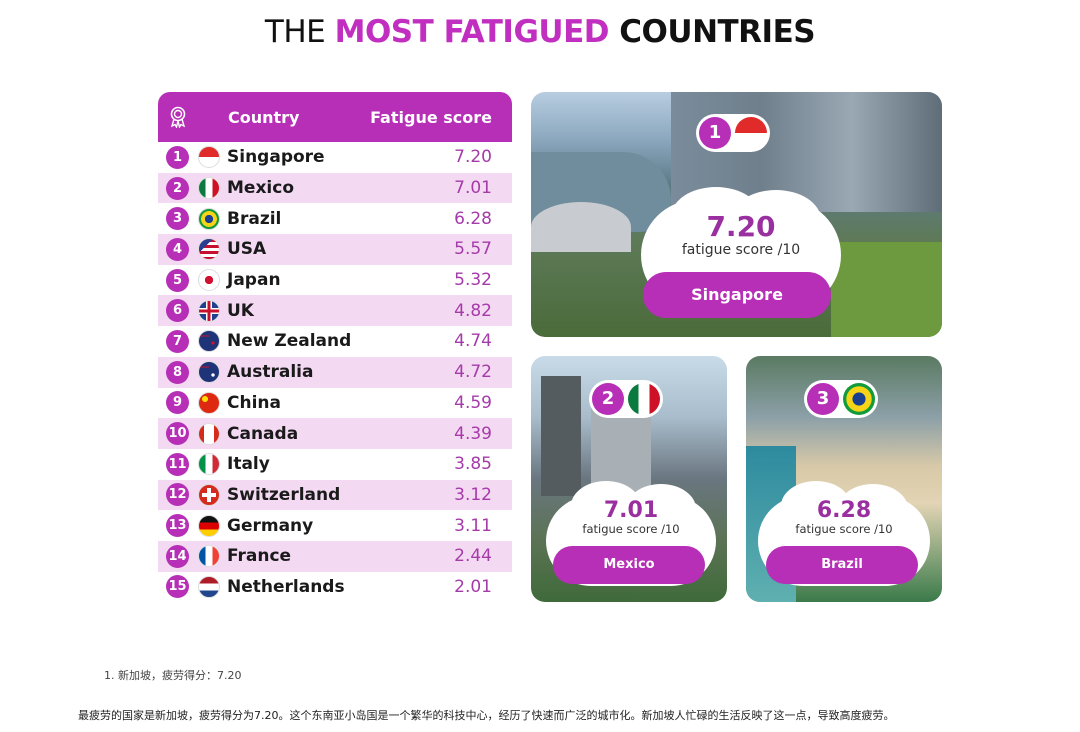  What do you see at coordinates (473, 525) in the screenshot?
I see `fatigue-score: 3.11` at bounding box center [473, 525].